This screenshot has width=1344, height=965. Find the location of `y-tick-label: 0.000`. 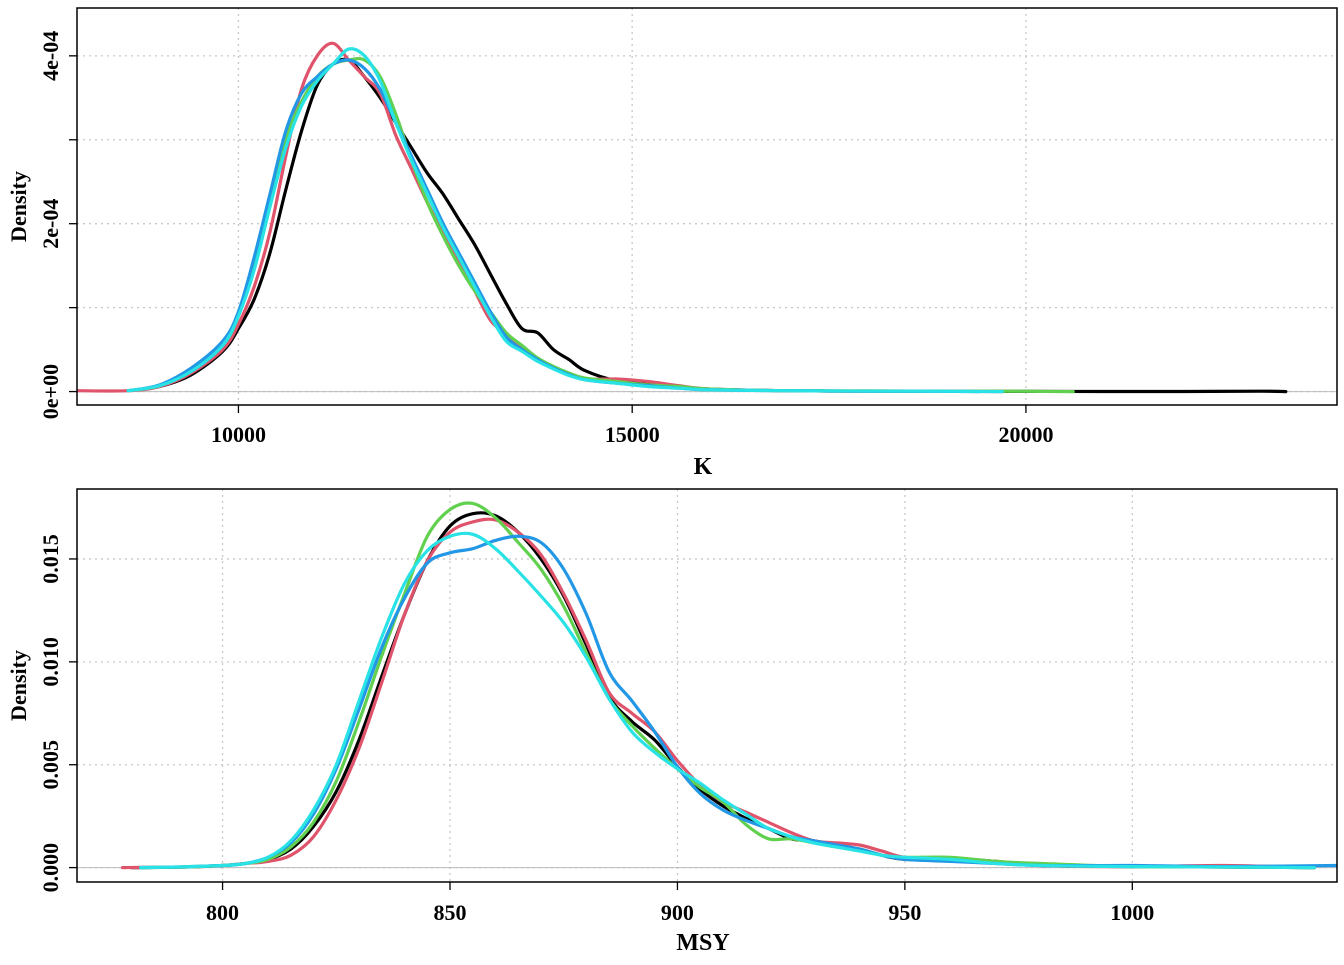

y-tick-label: 0.000 is located at coordinates (50, 868).